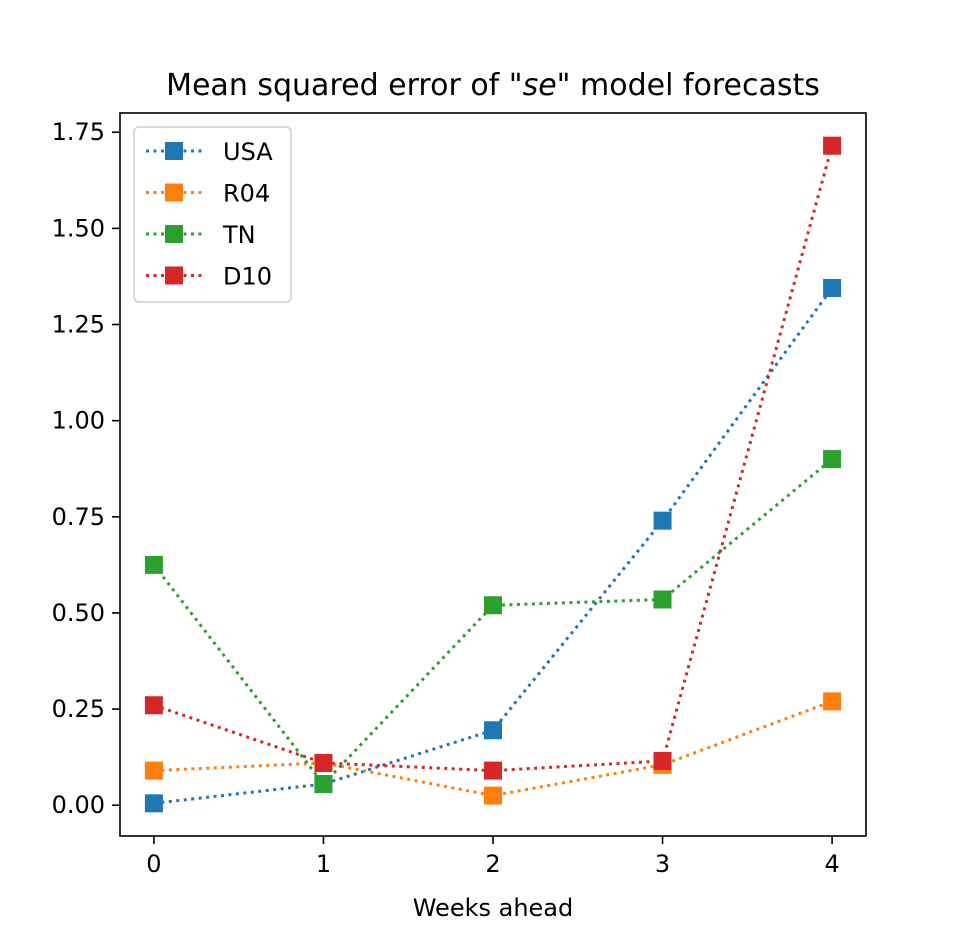  What do you see at coordinates (248, 152) in the screenshot?
I see `legend-label: USA` at bounding box center [248, 152].